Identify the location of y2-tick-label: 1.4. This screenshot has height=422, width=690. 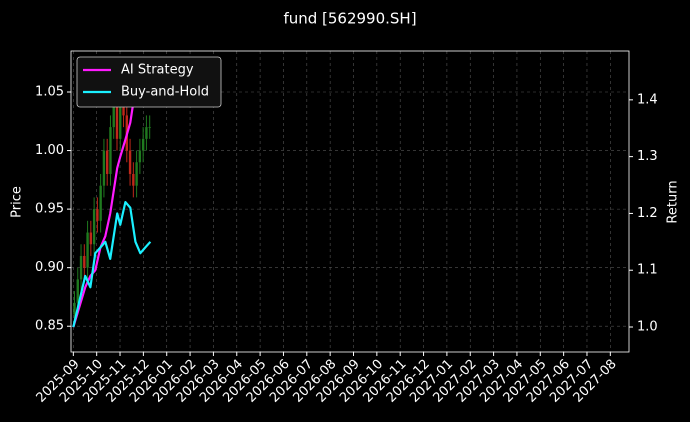
(647, 99).